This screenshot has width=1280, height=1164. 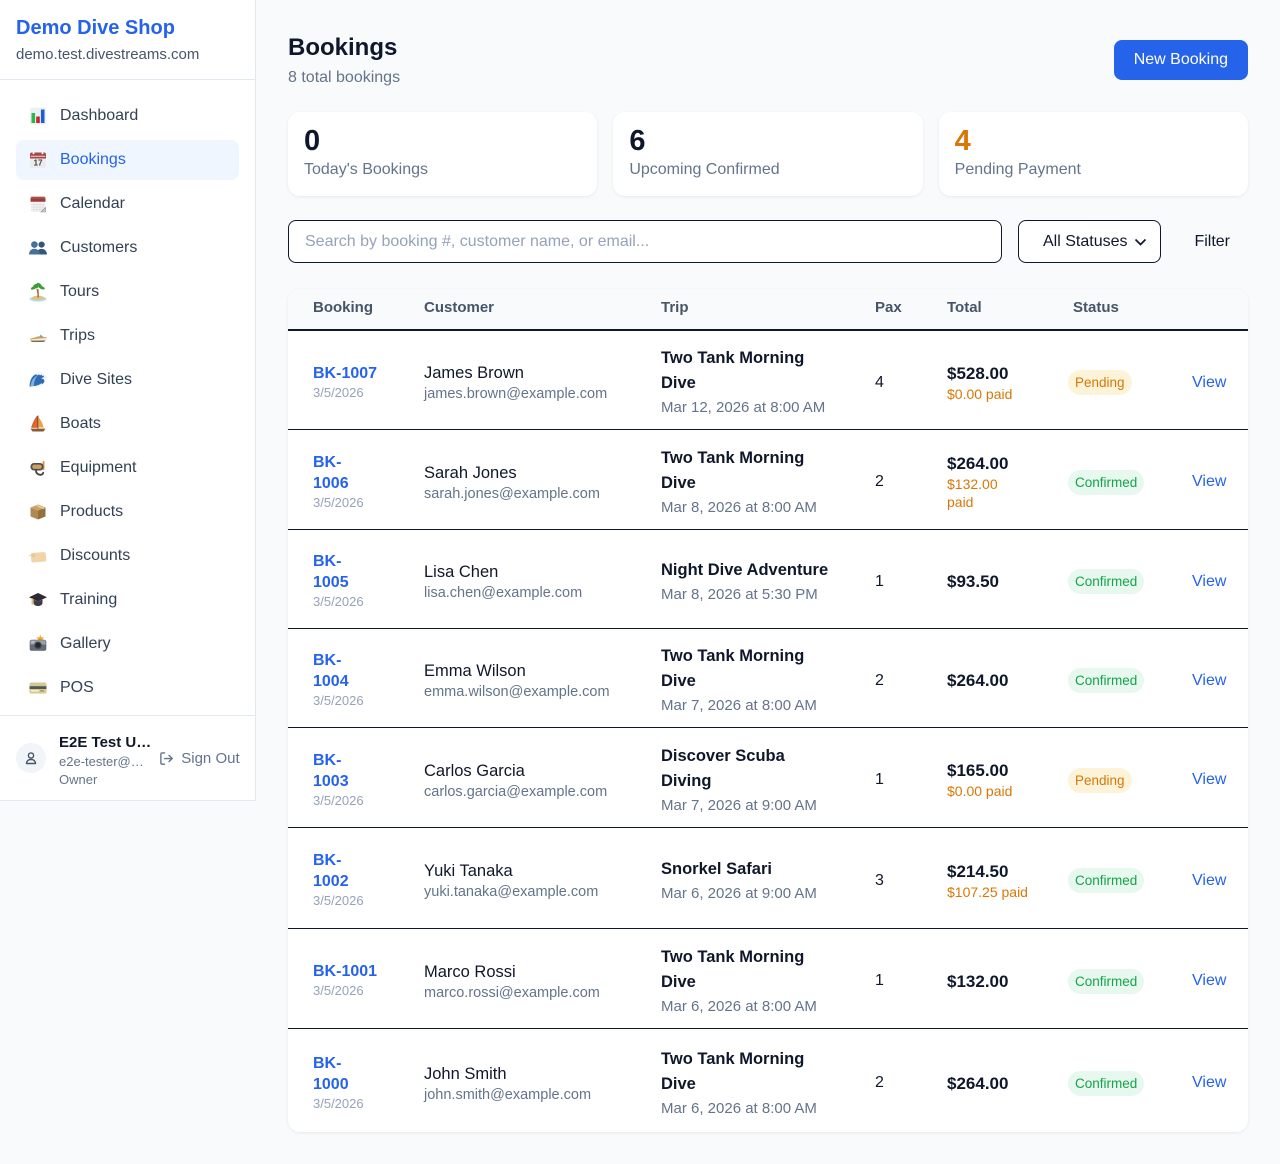 What do you see at coordinates (38, 163) in the screenshot?
I see `svg-text: 17` at bounding box center [38, 163].